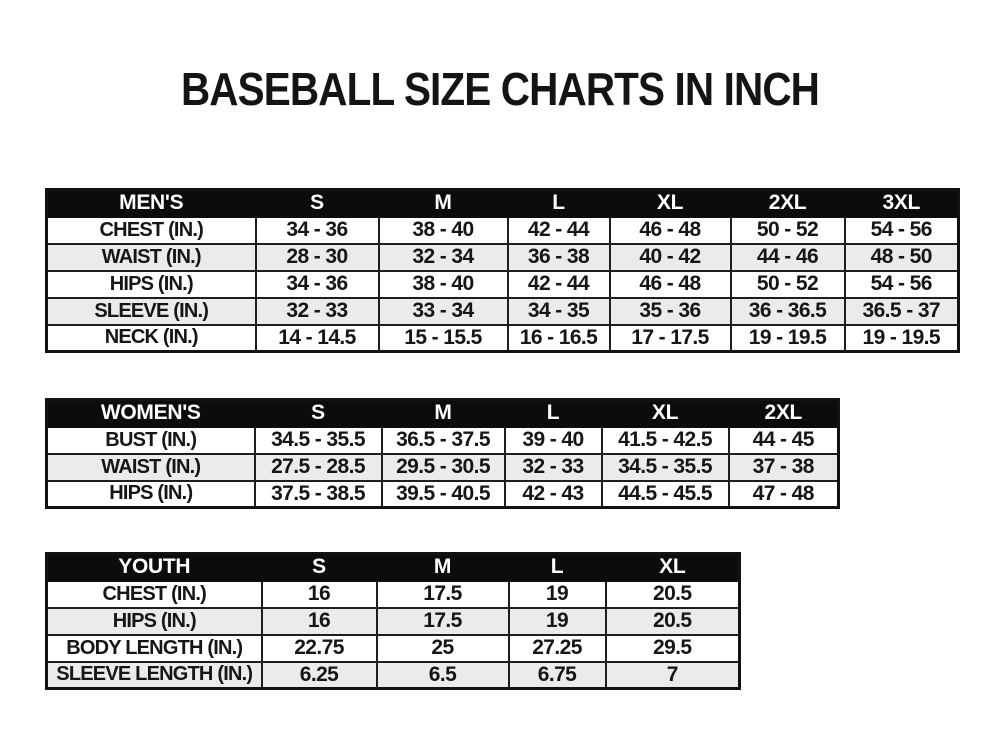 This screenshot has height=752, width=1000. I want to click on size-value: 15 - 15.5, so click(443, 338).